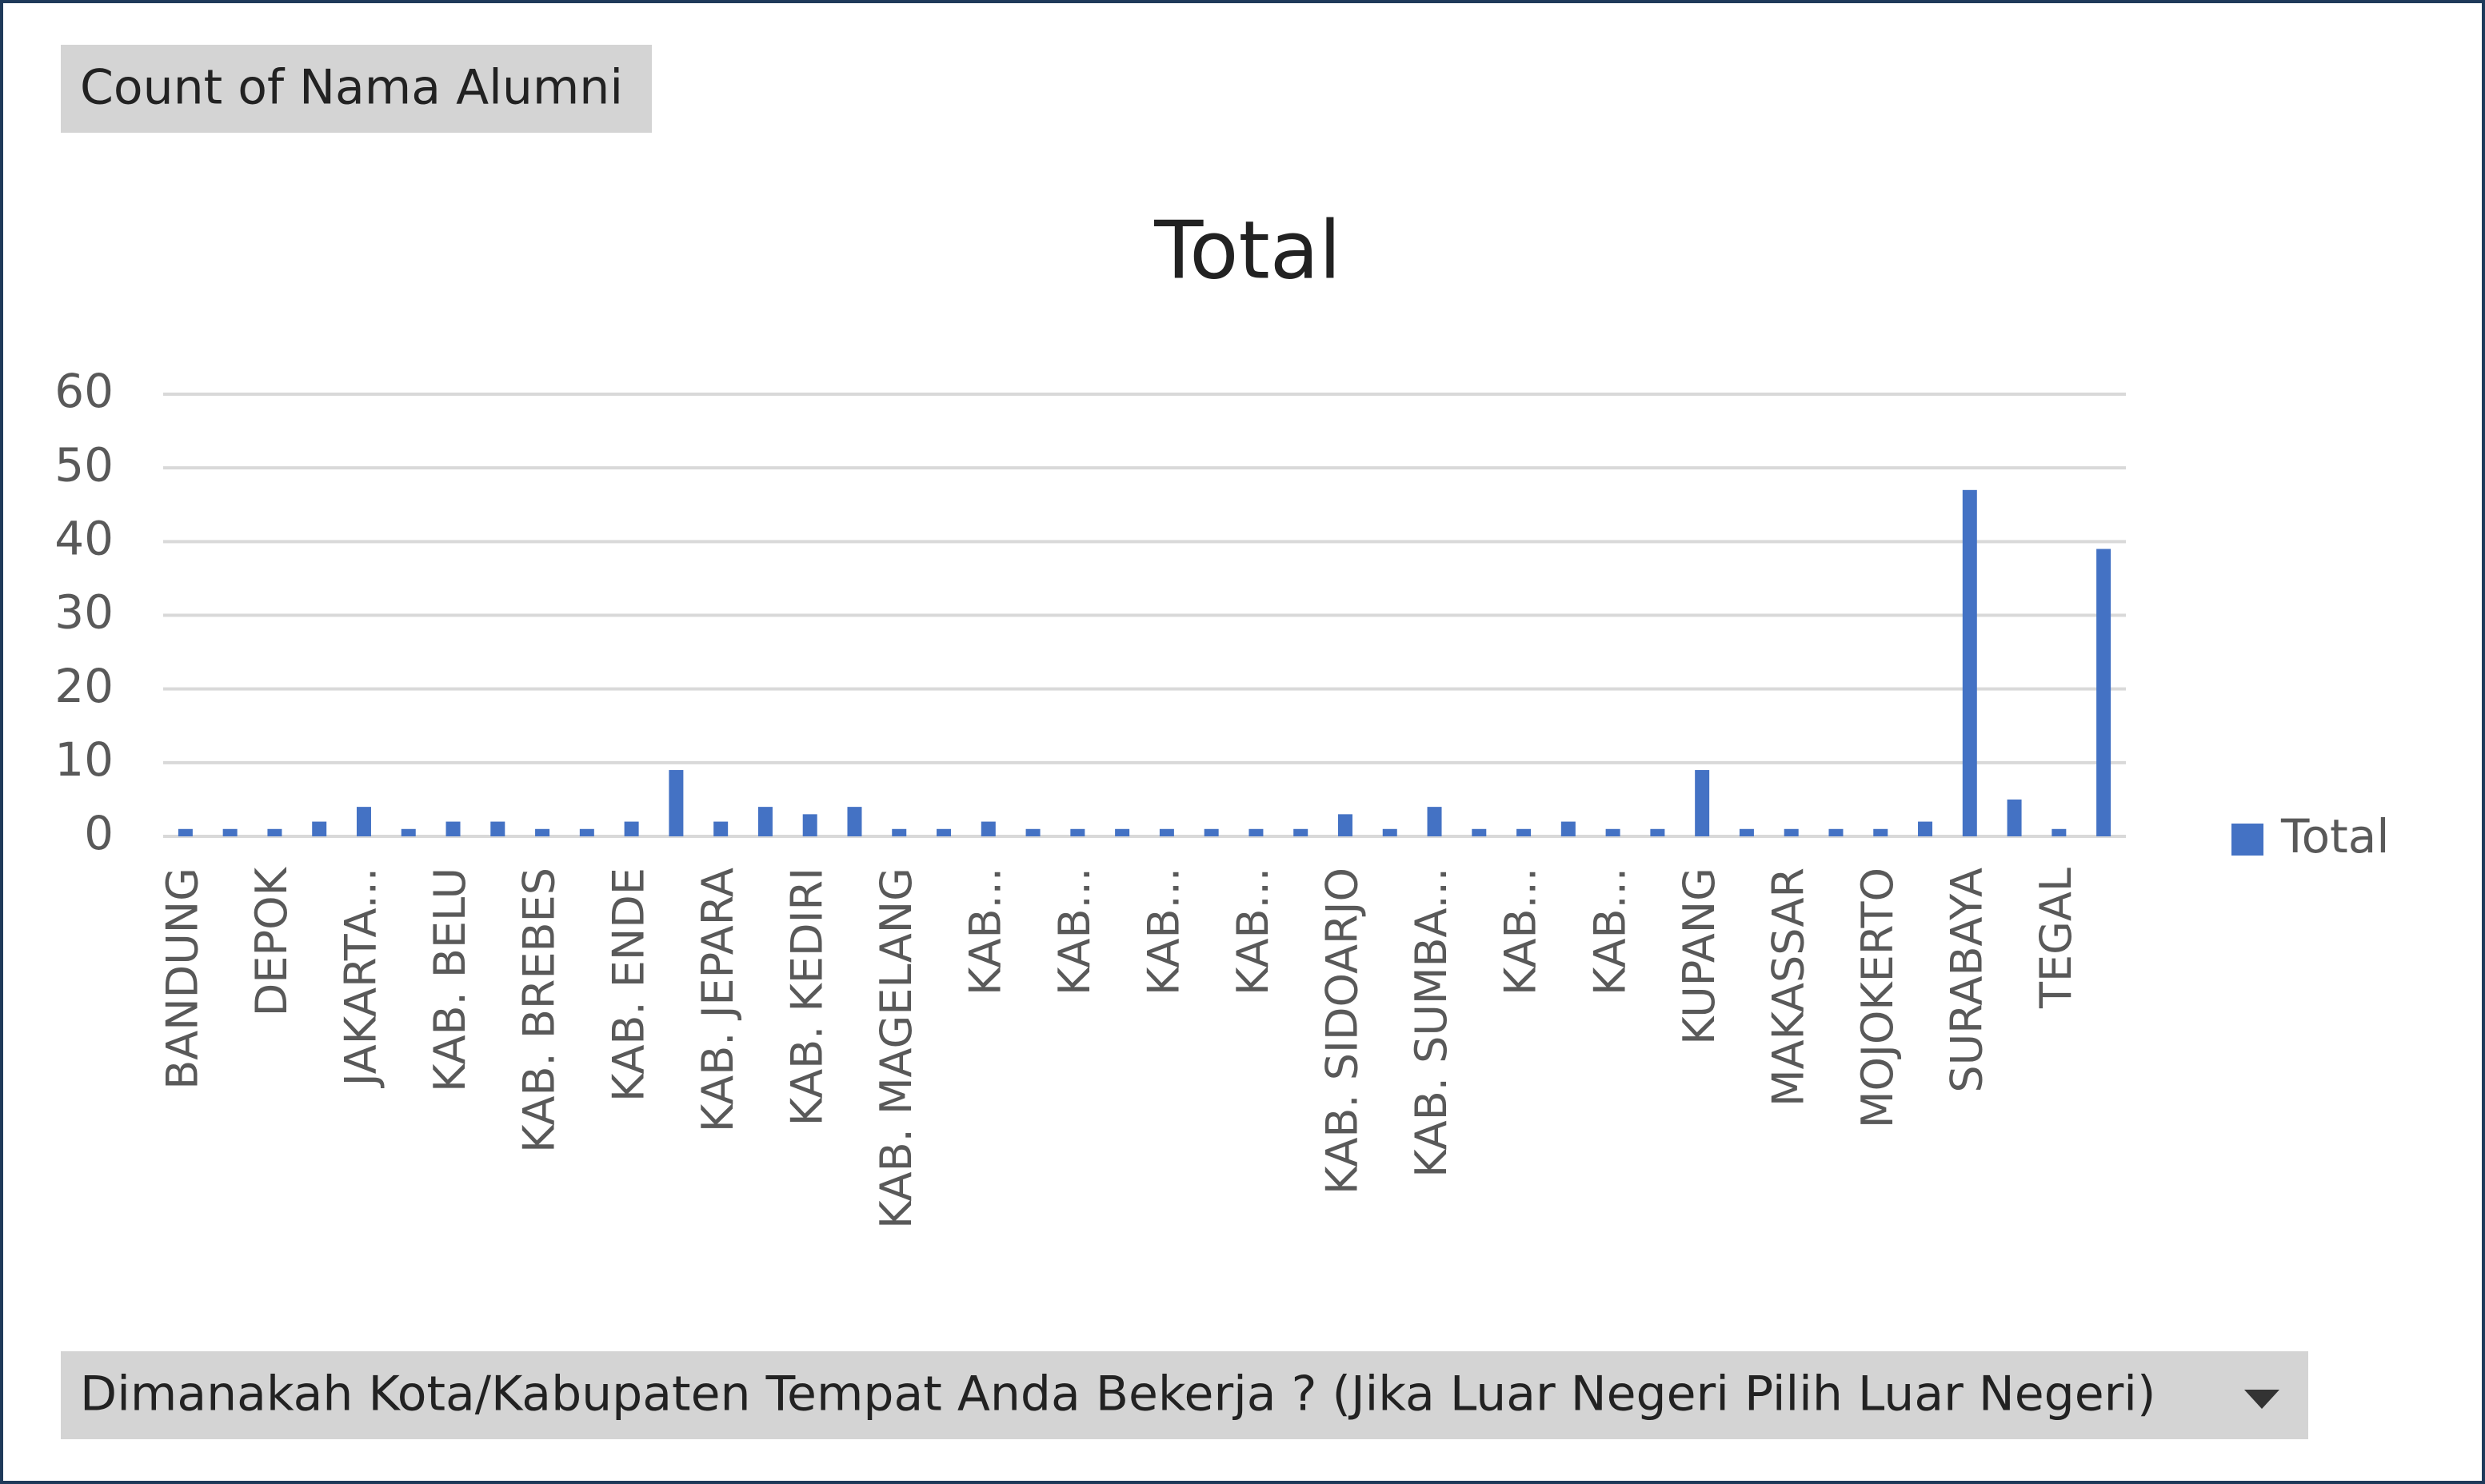 This screenshot has width=2485, height=1484. What do you see at coordinates (84, 538) in the screenshot?
I see `y-tick-label: 40` at bounding box center [84, 538].